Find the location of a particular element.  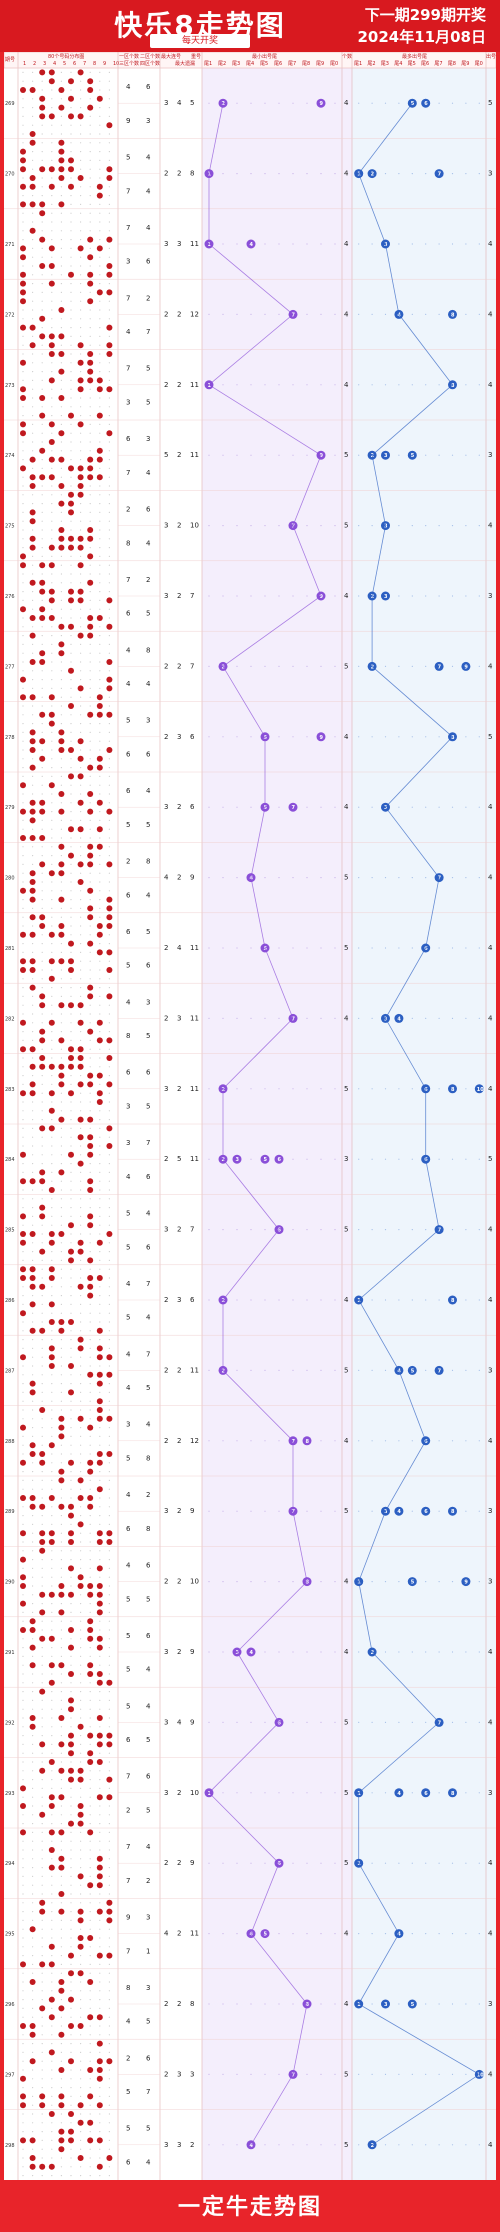

period-label: 298 is located at coordinates (10, 2146).